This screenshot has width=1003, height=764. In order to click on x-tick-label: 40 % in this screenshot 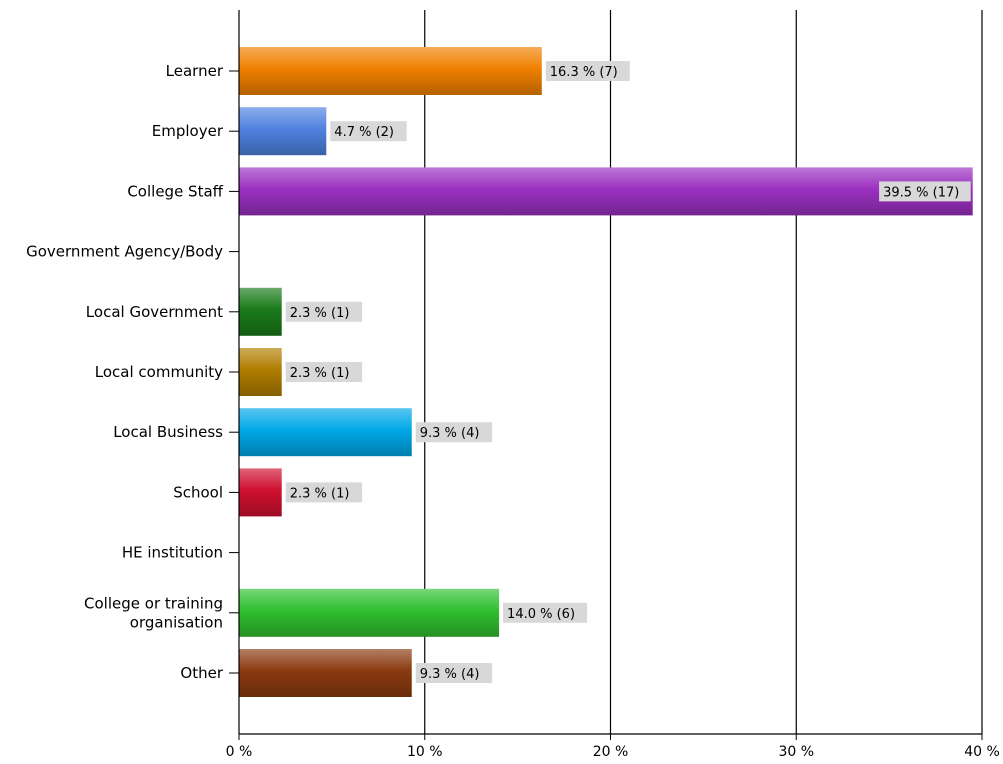, I will do `click(982, 752)`.